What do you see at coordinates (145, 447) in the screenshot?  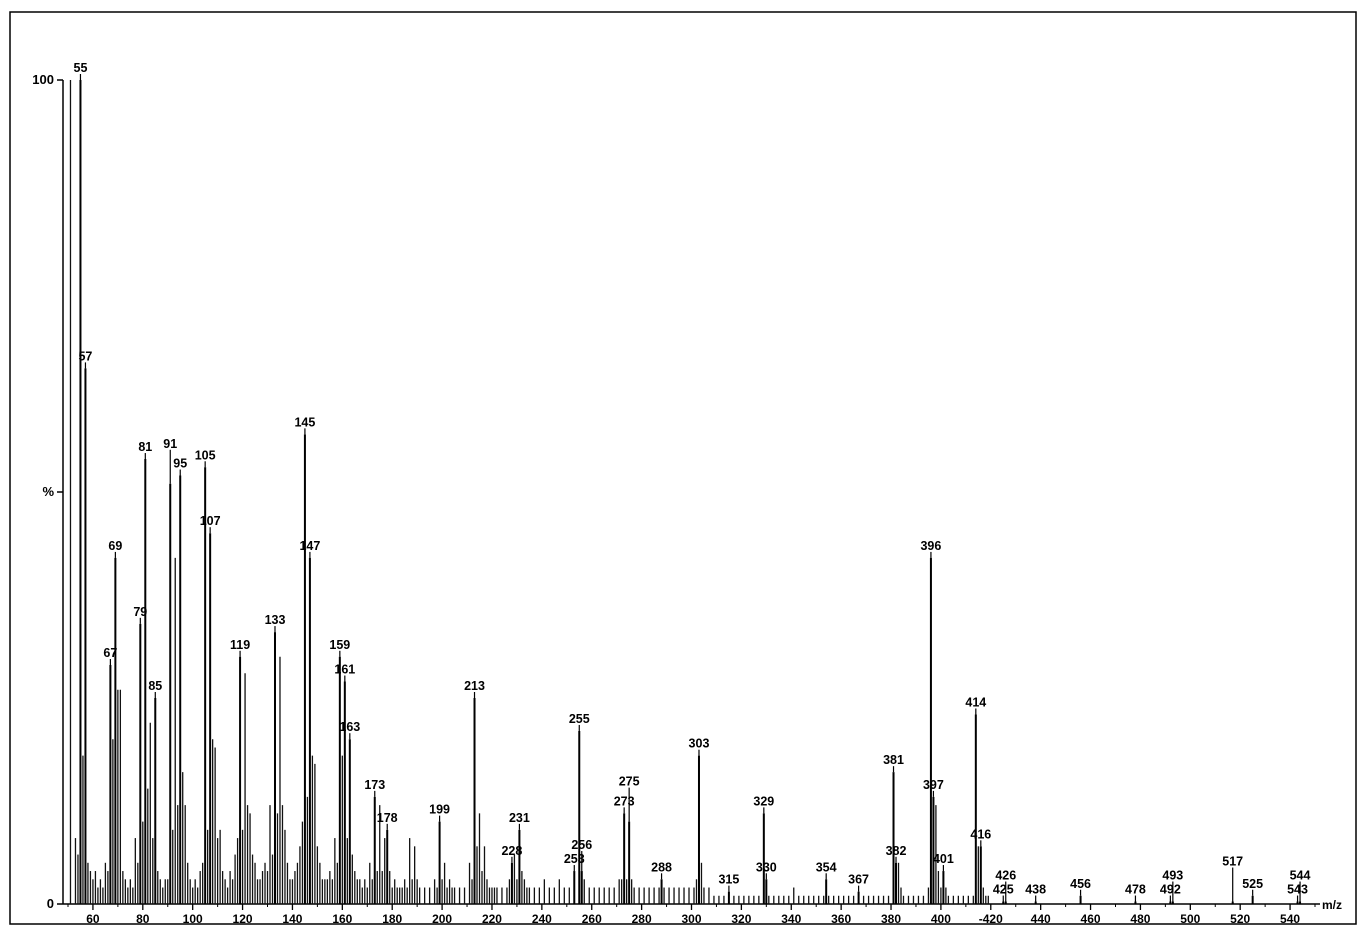 I see `peak-label-81: 81` at bounding box center [145, 447].